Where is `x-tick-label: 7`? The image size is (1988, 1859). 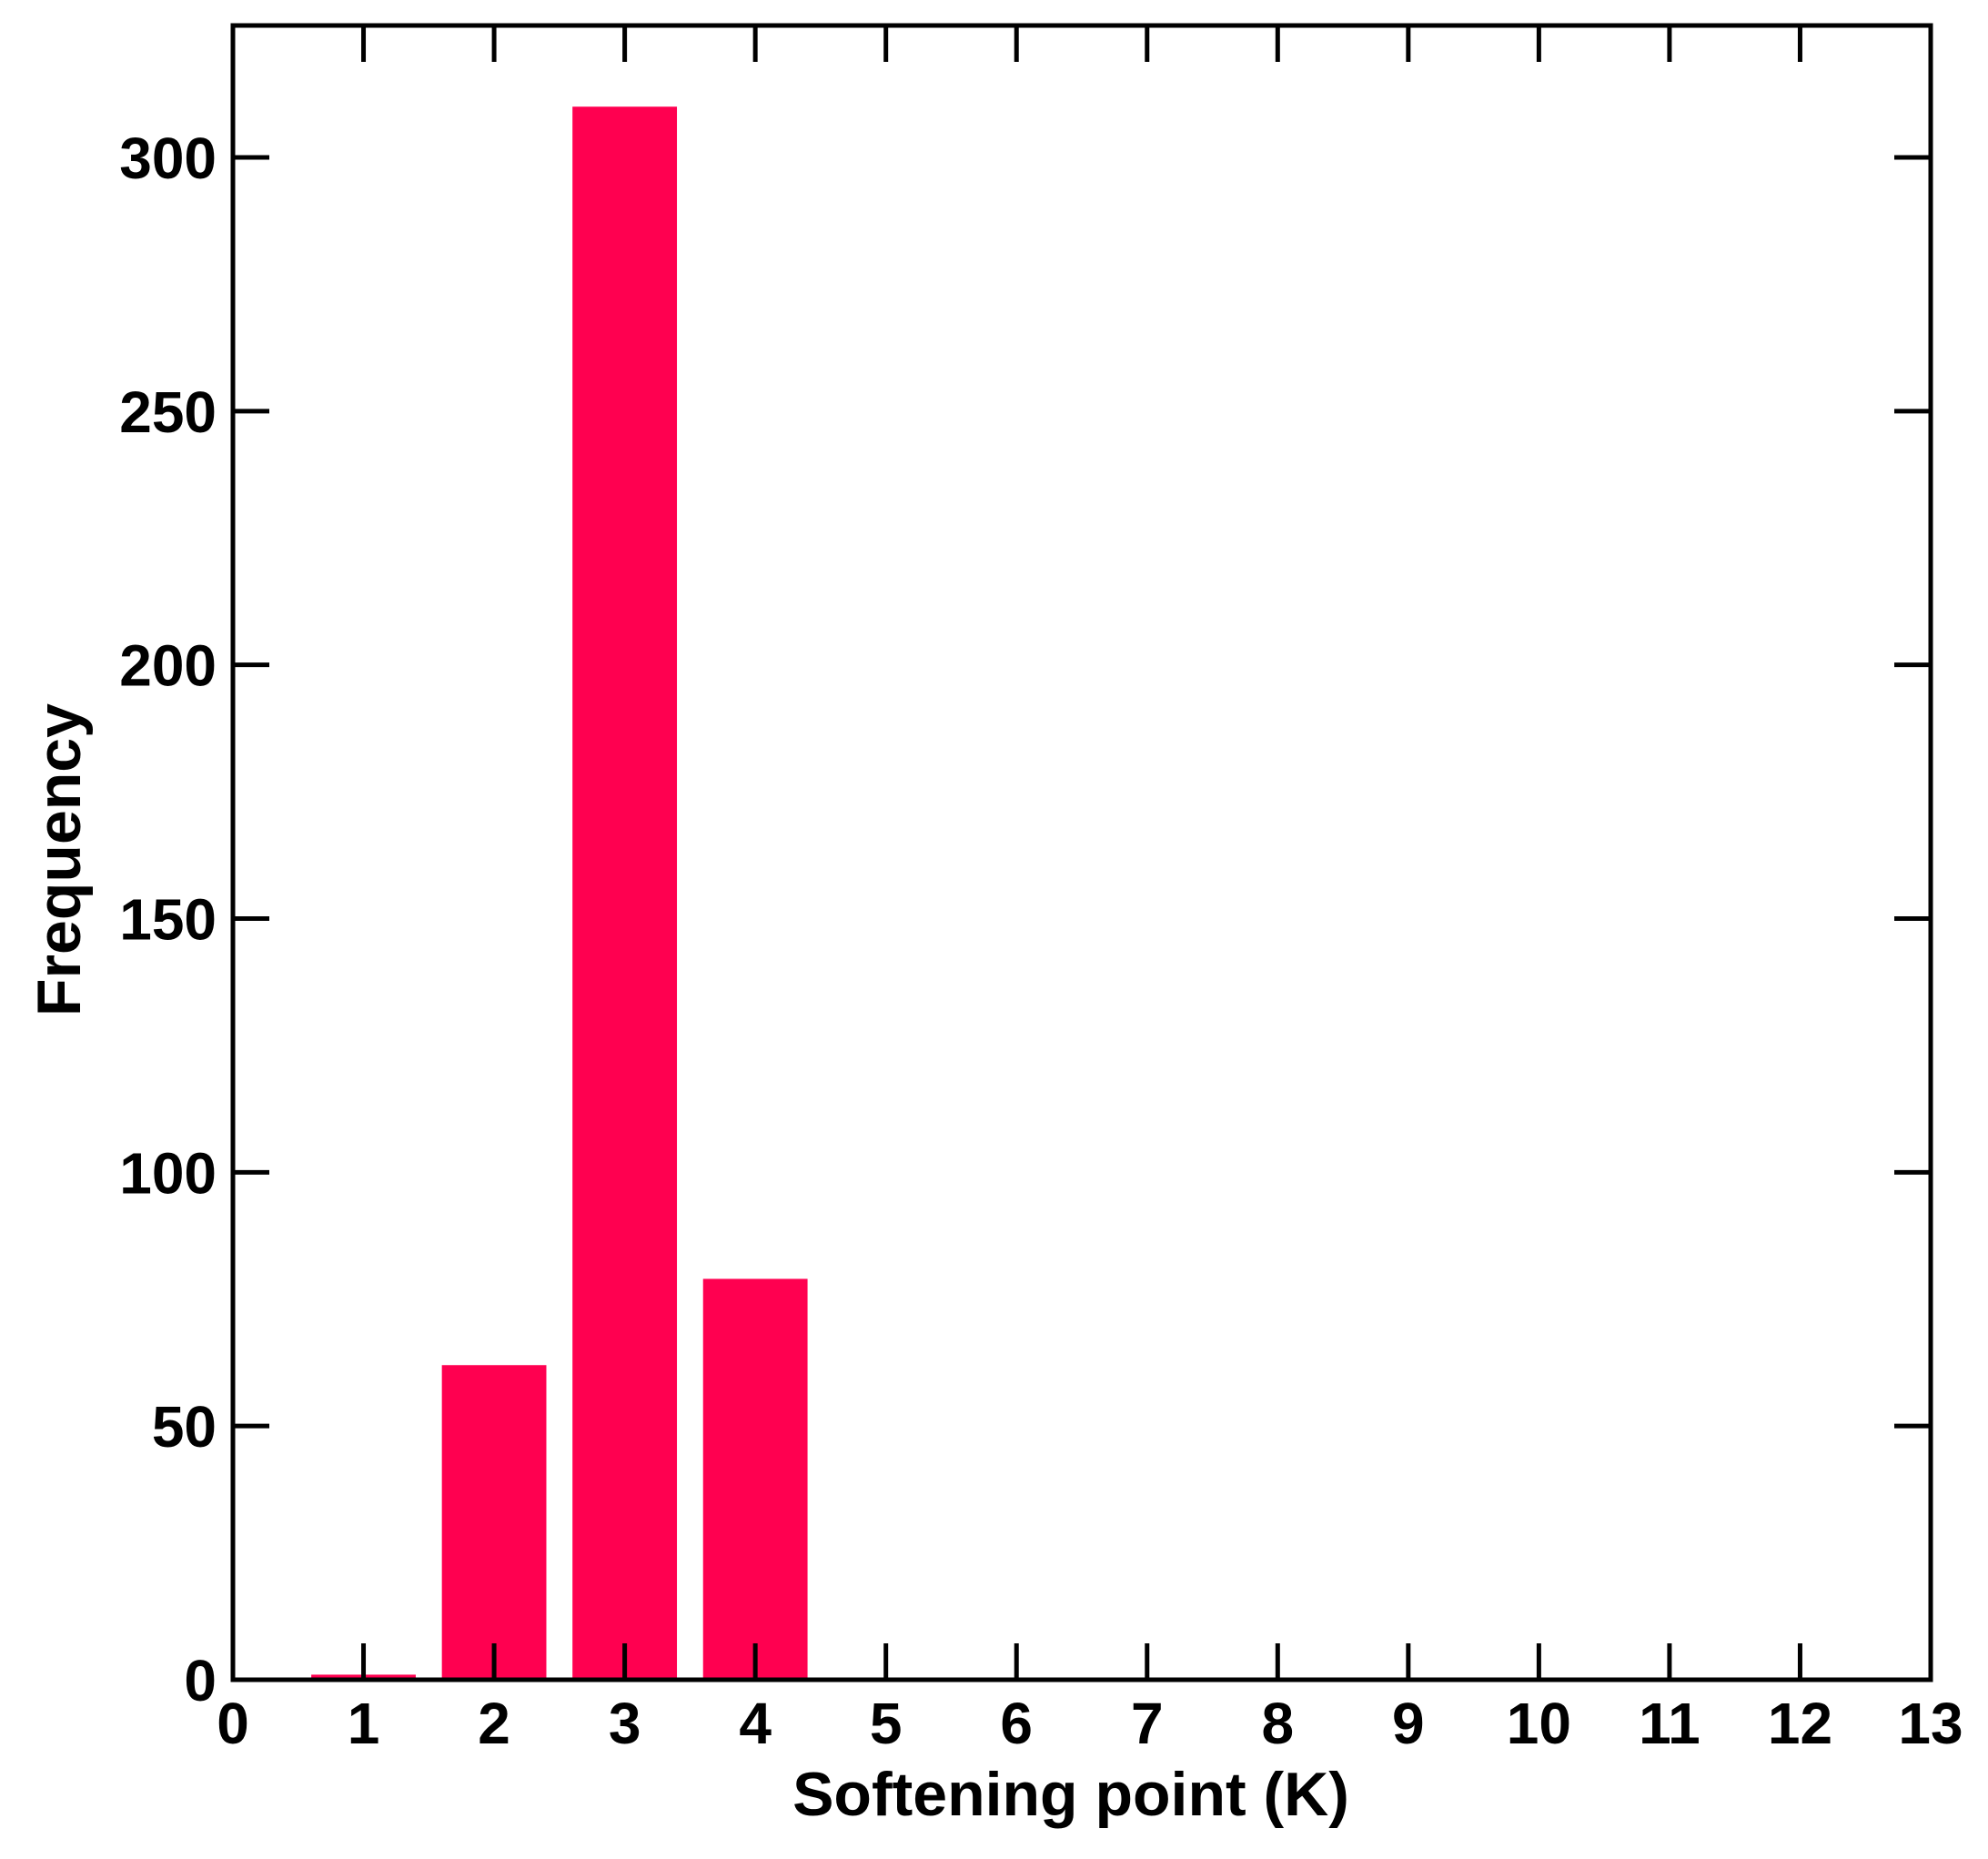 x-tick-label: 7 is located at coordinates (1147, 1724).